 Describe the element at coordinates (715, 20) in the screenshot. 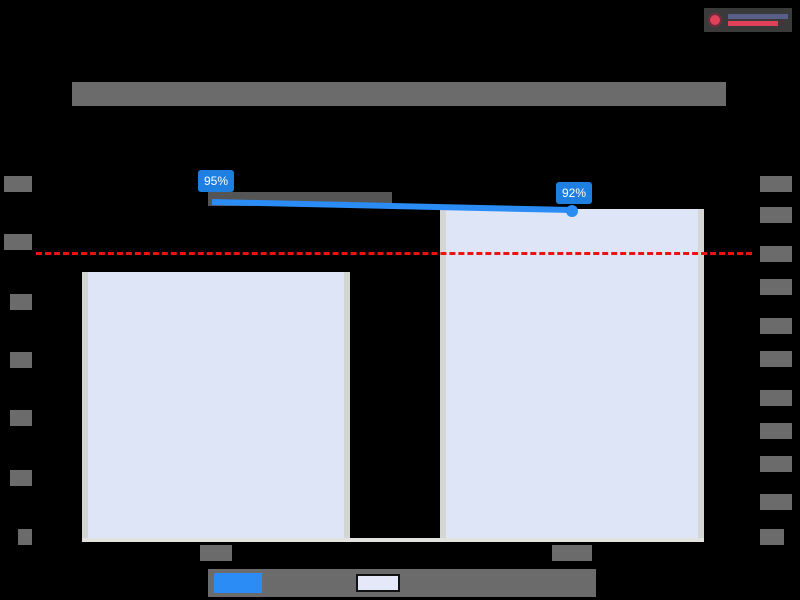

I see `logo-icon` at that location.